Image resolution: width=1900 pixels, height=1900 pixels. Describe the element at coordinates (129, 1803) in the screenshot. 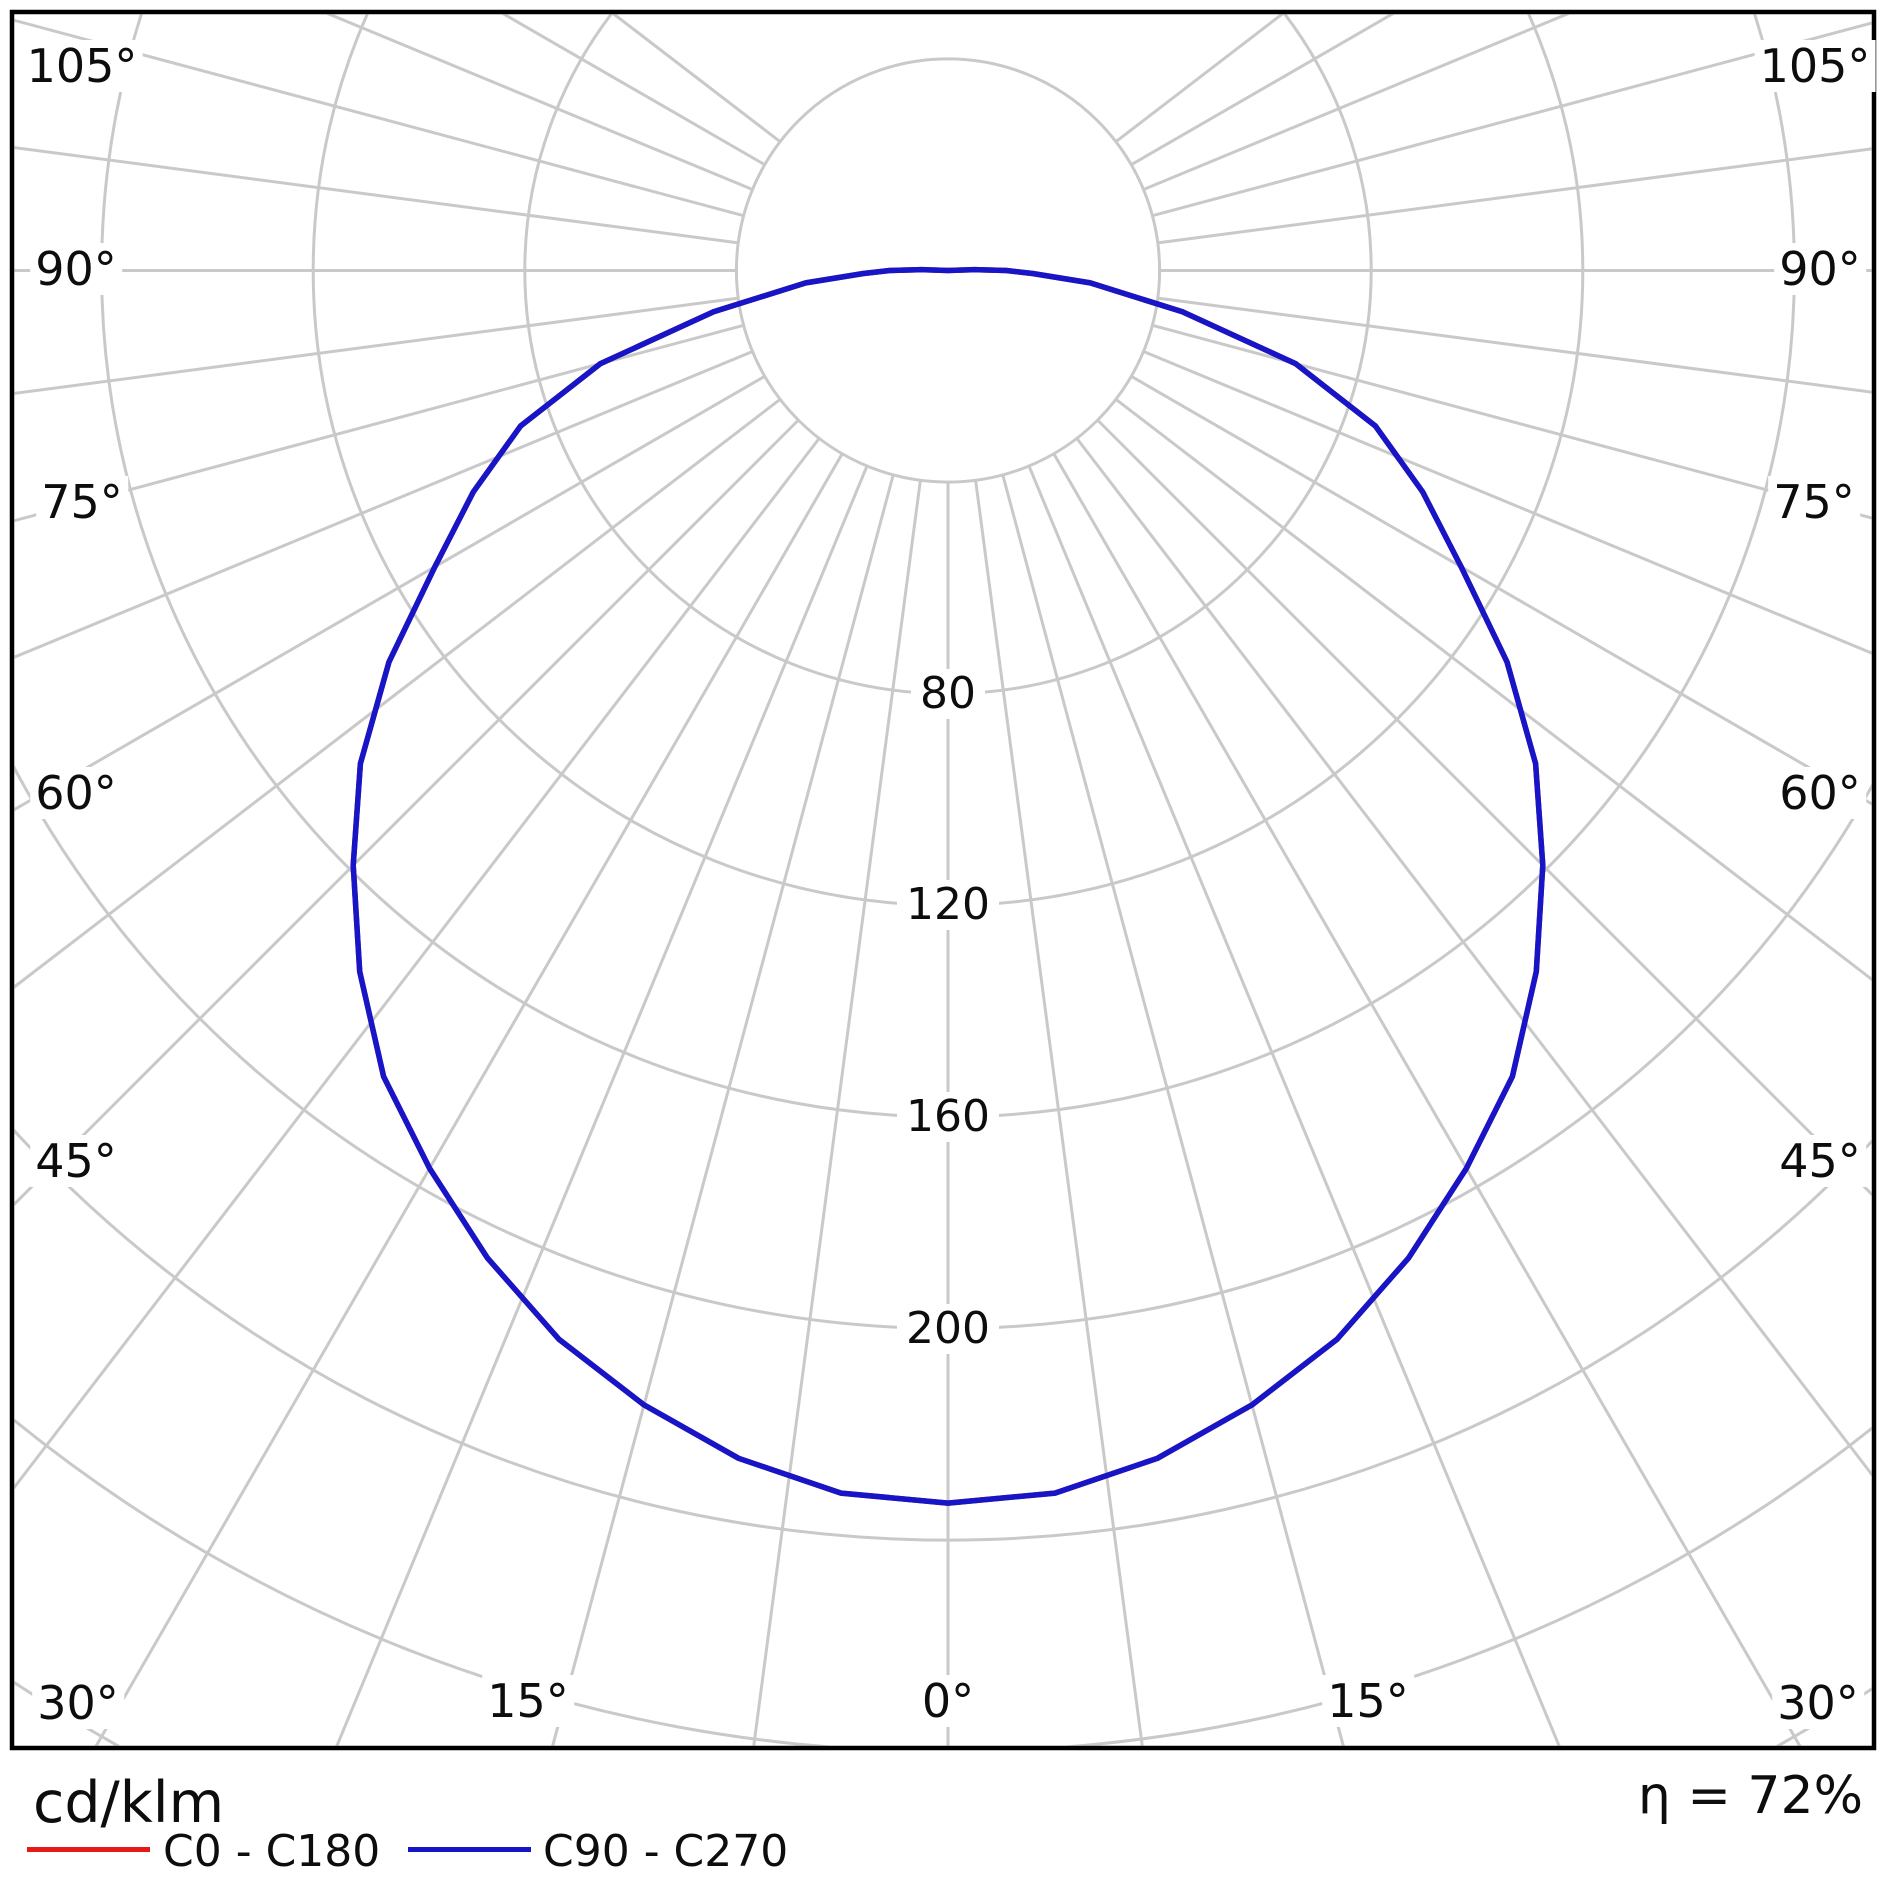

I see `unit-label: cd/klm` at that location.